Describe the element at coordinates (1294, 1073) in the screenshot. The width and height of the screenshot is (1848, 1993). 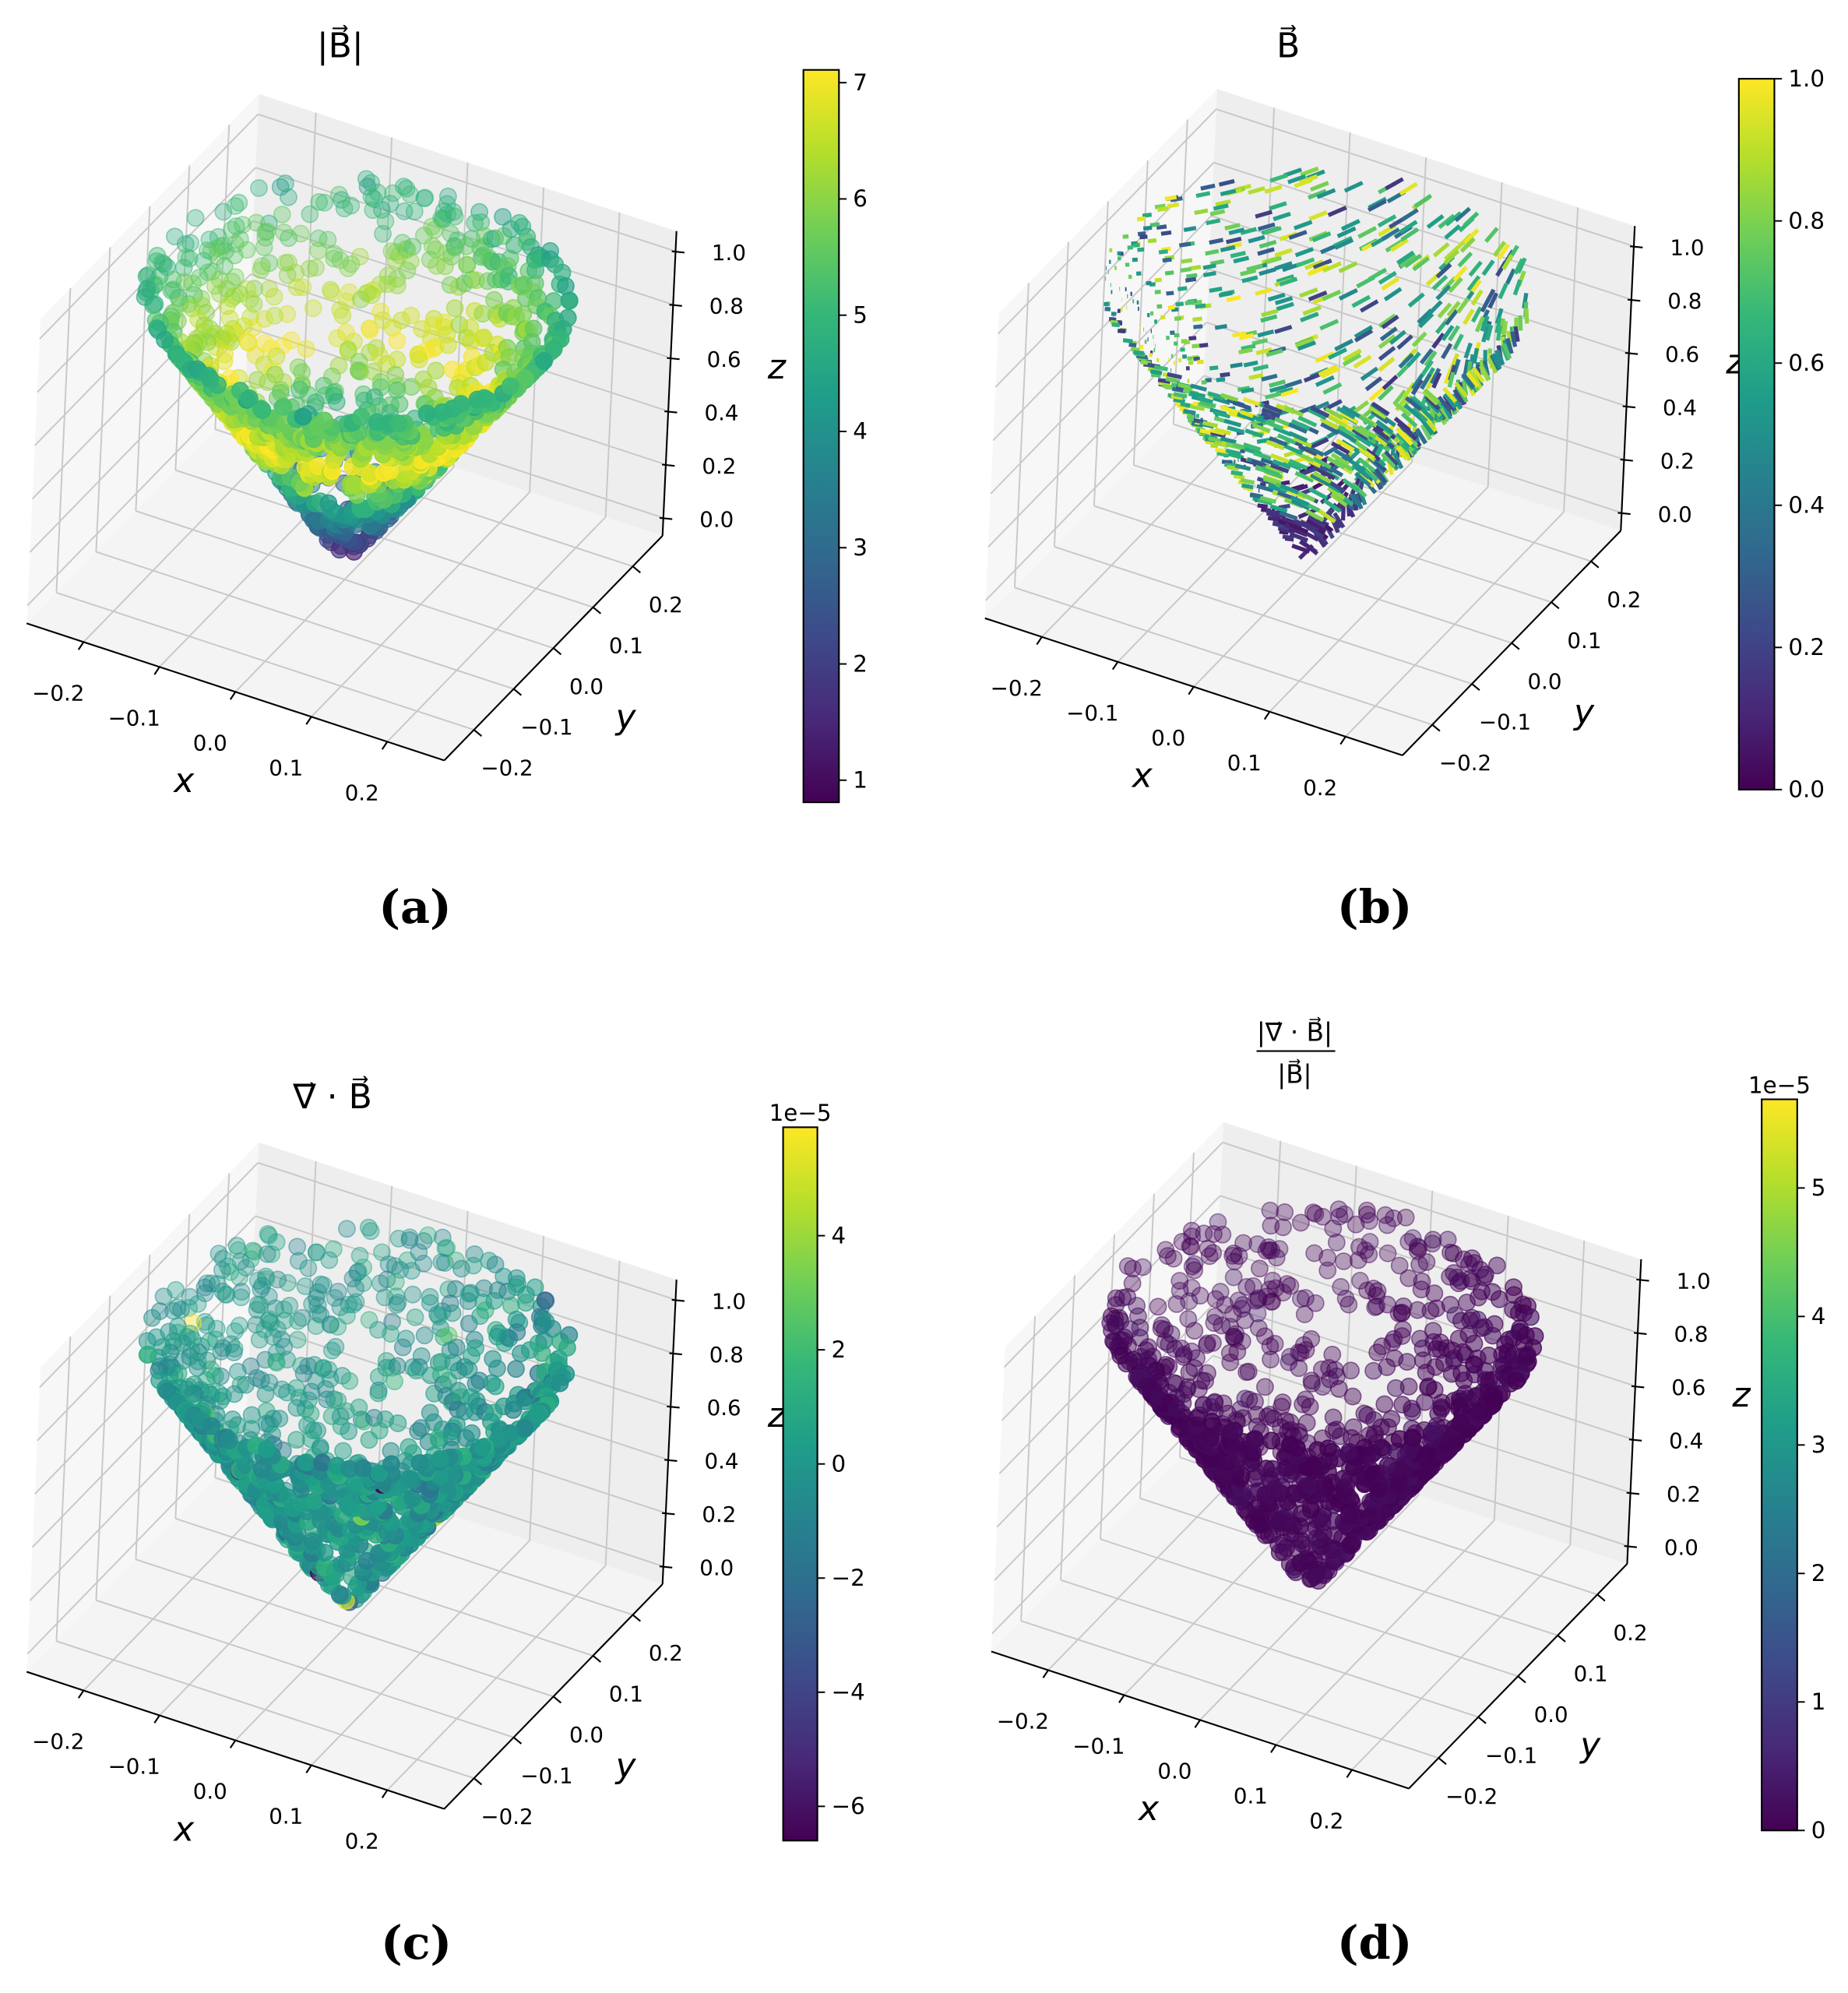
I see `panel-d-title-denominator: |B⃗|` at that location.